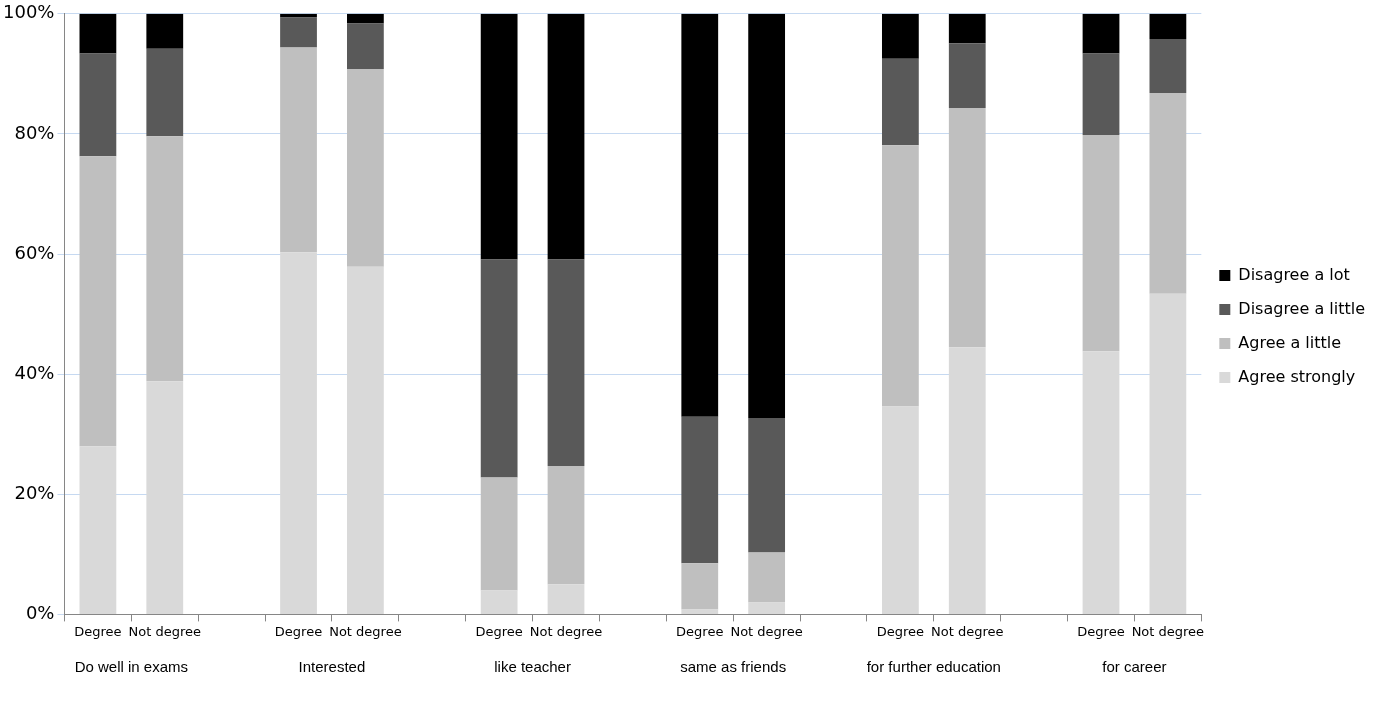 The image size is (1375, 713). Describe the element at coordinates (28, 12) in the screenshot. I see `y-tick-label: 100%` at that location.